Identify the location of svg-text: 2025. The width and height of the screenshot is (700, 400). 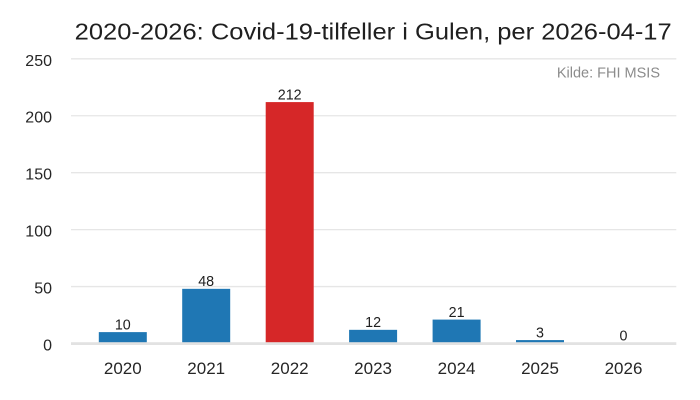
(540, 368).